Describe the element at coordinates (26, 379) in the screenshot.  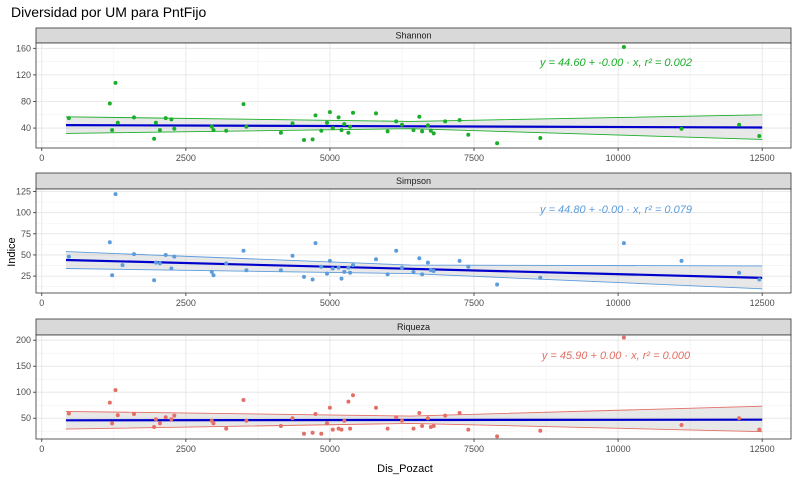
I see `y-axis: 50 100 150 200` at that location.